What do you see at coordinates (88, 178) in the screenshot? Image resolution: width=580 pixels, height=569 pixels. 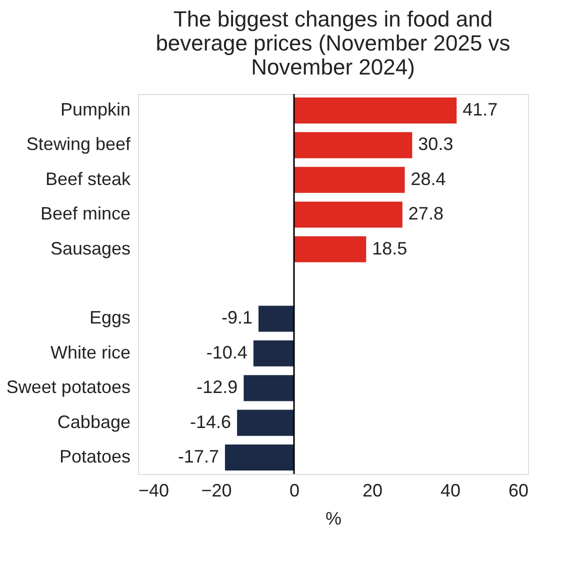 I see `y-tick-label: Beef steak` at bounding box center [88, 178].